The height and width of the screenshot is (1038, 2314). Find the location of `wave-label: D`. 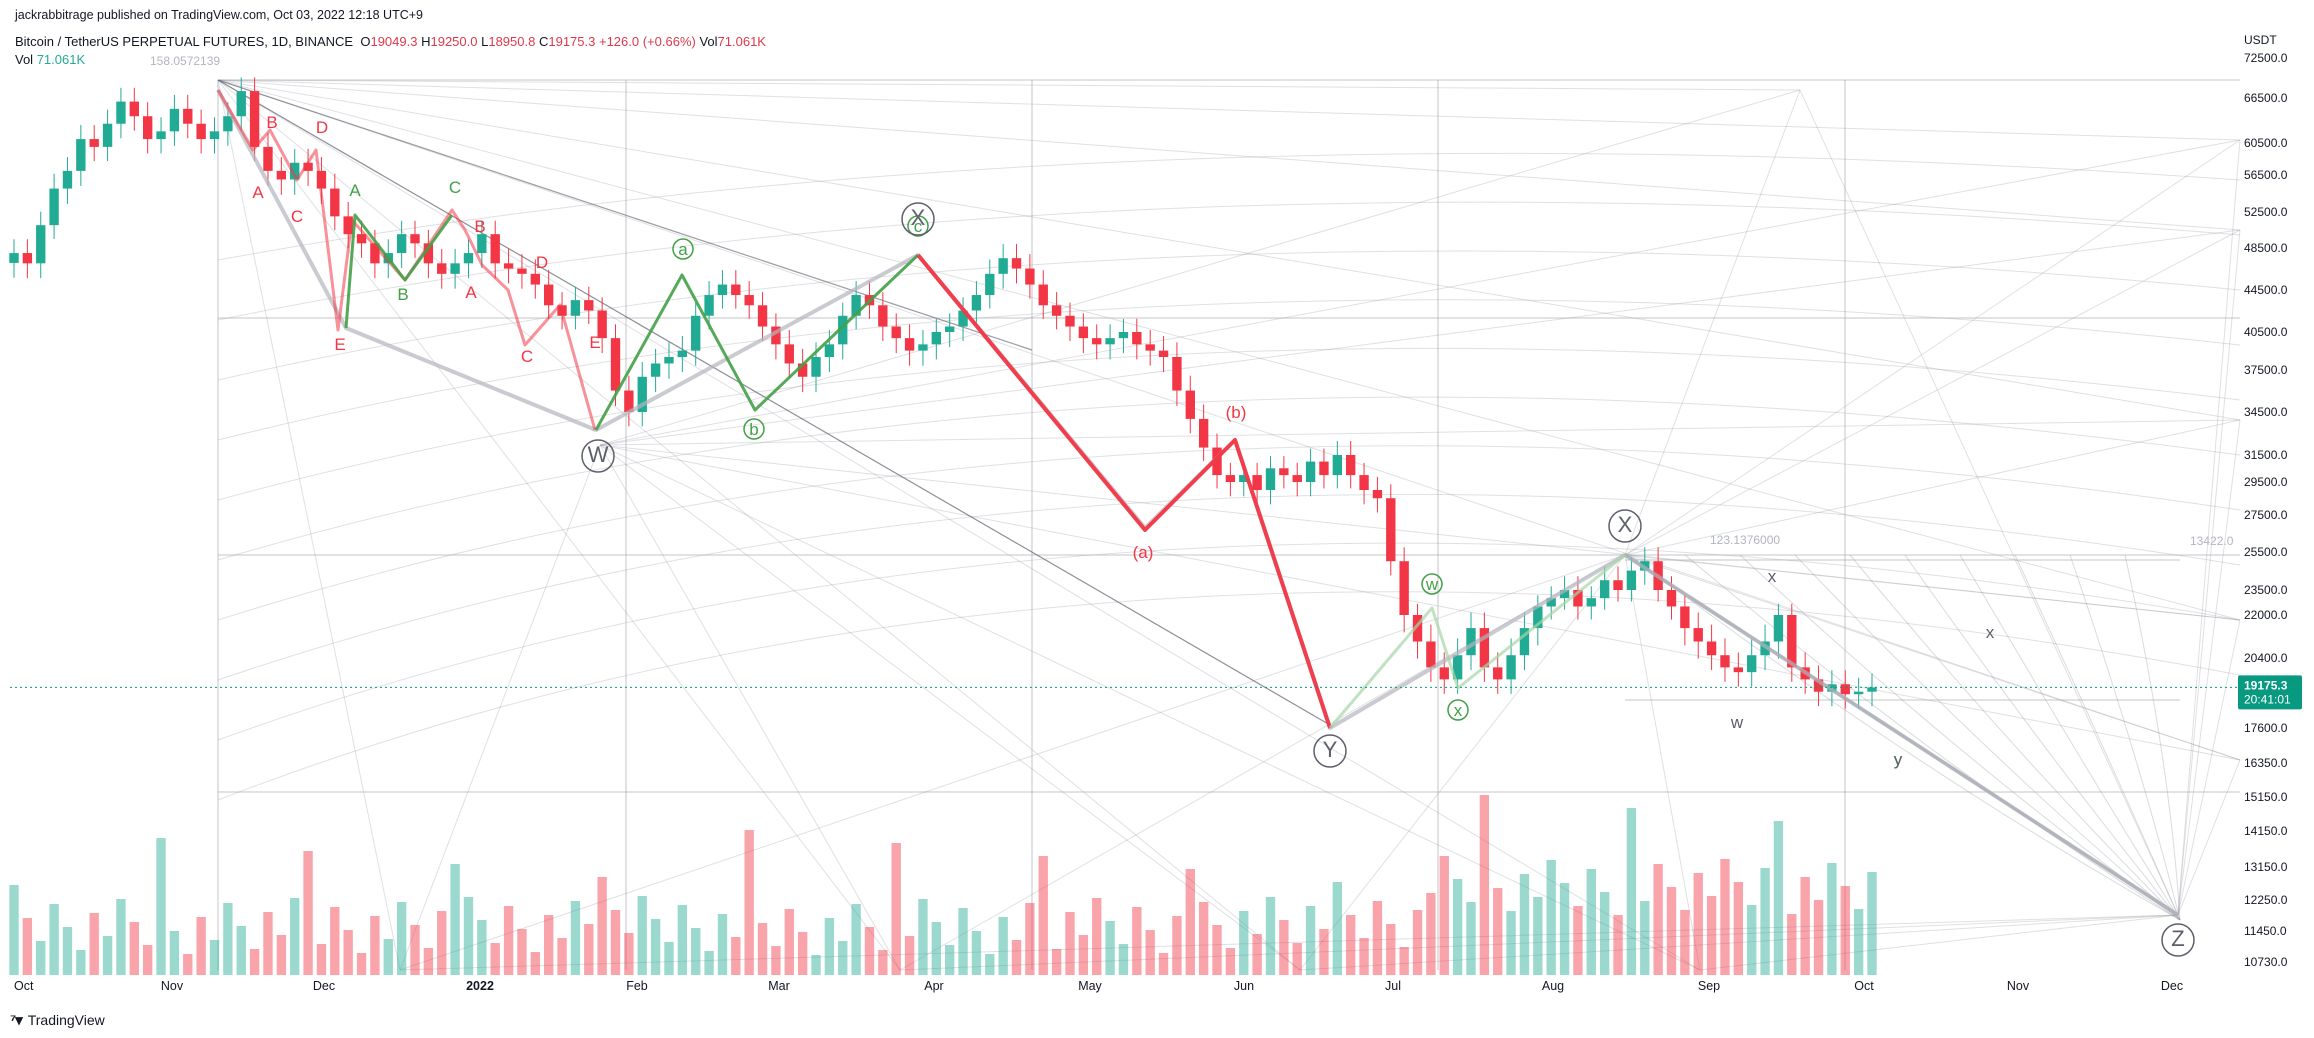

wave-label: D is located at coordinates (542, 262).